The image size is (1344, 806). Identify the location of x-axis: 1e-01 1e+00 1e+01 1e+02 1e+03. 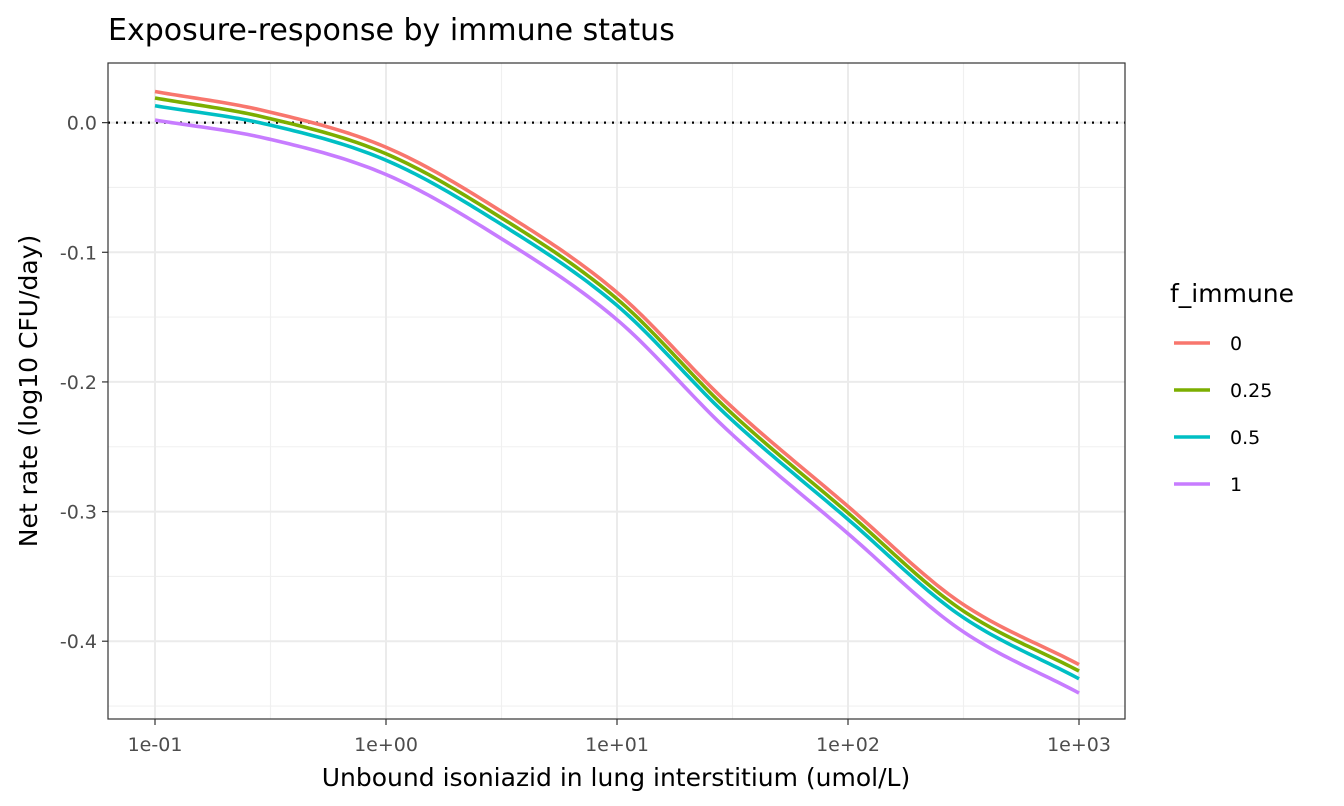
(619, 737).